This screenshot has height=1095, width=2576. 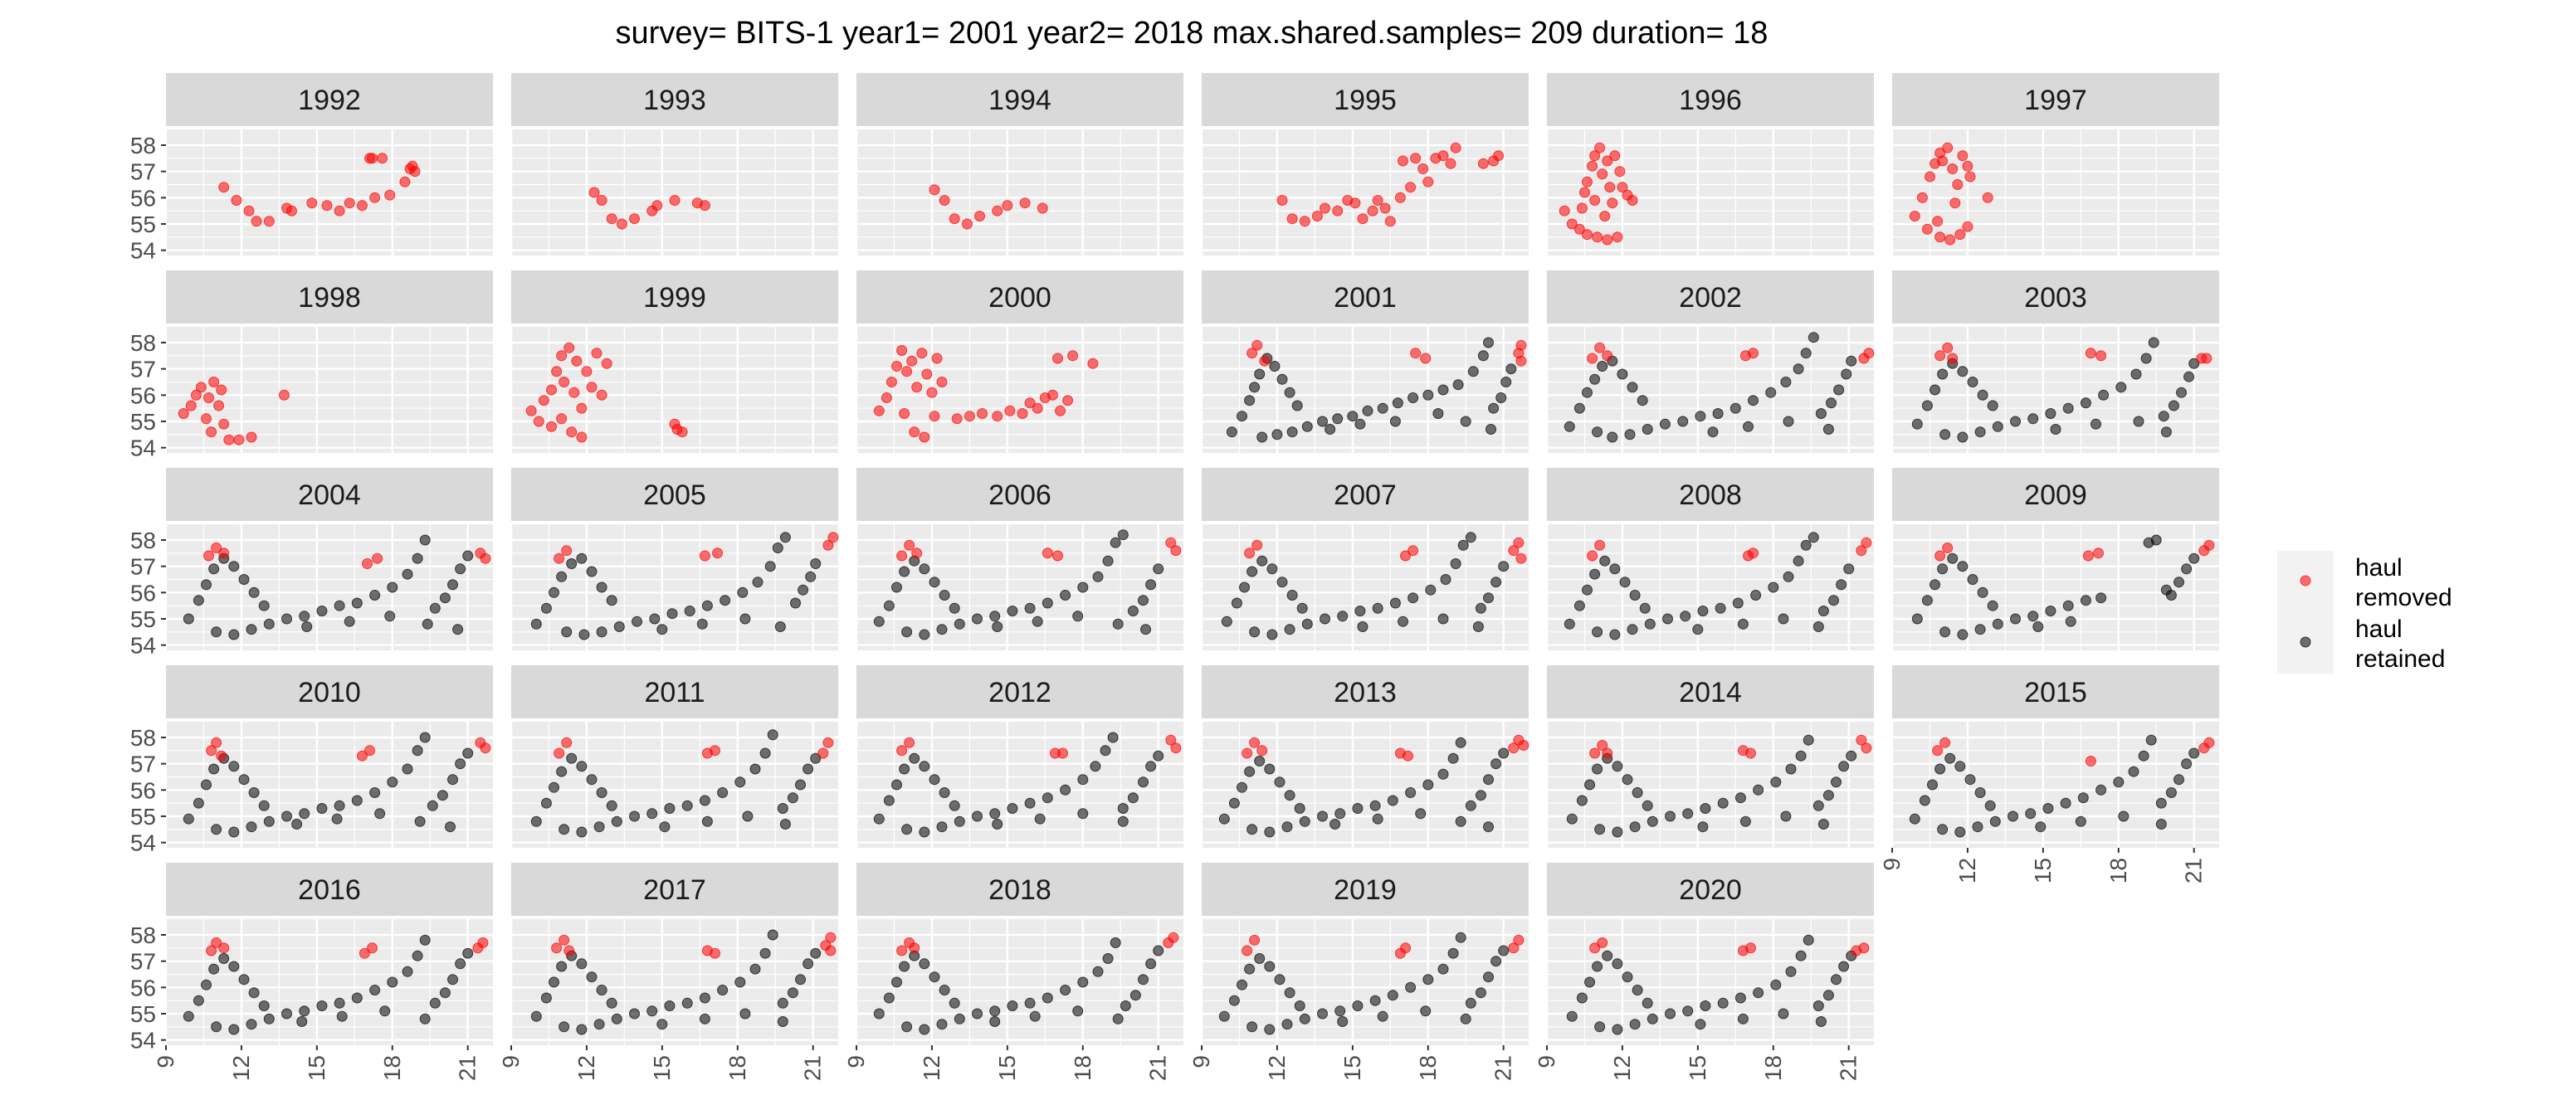 I want to click on facet-strip-label: 2005, so click(x=675, y=495).